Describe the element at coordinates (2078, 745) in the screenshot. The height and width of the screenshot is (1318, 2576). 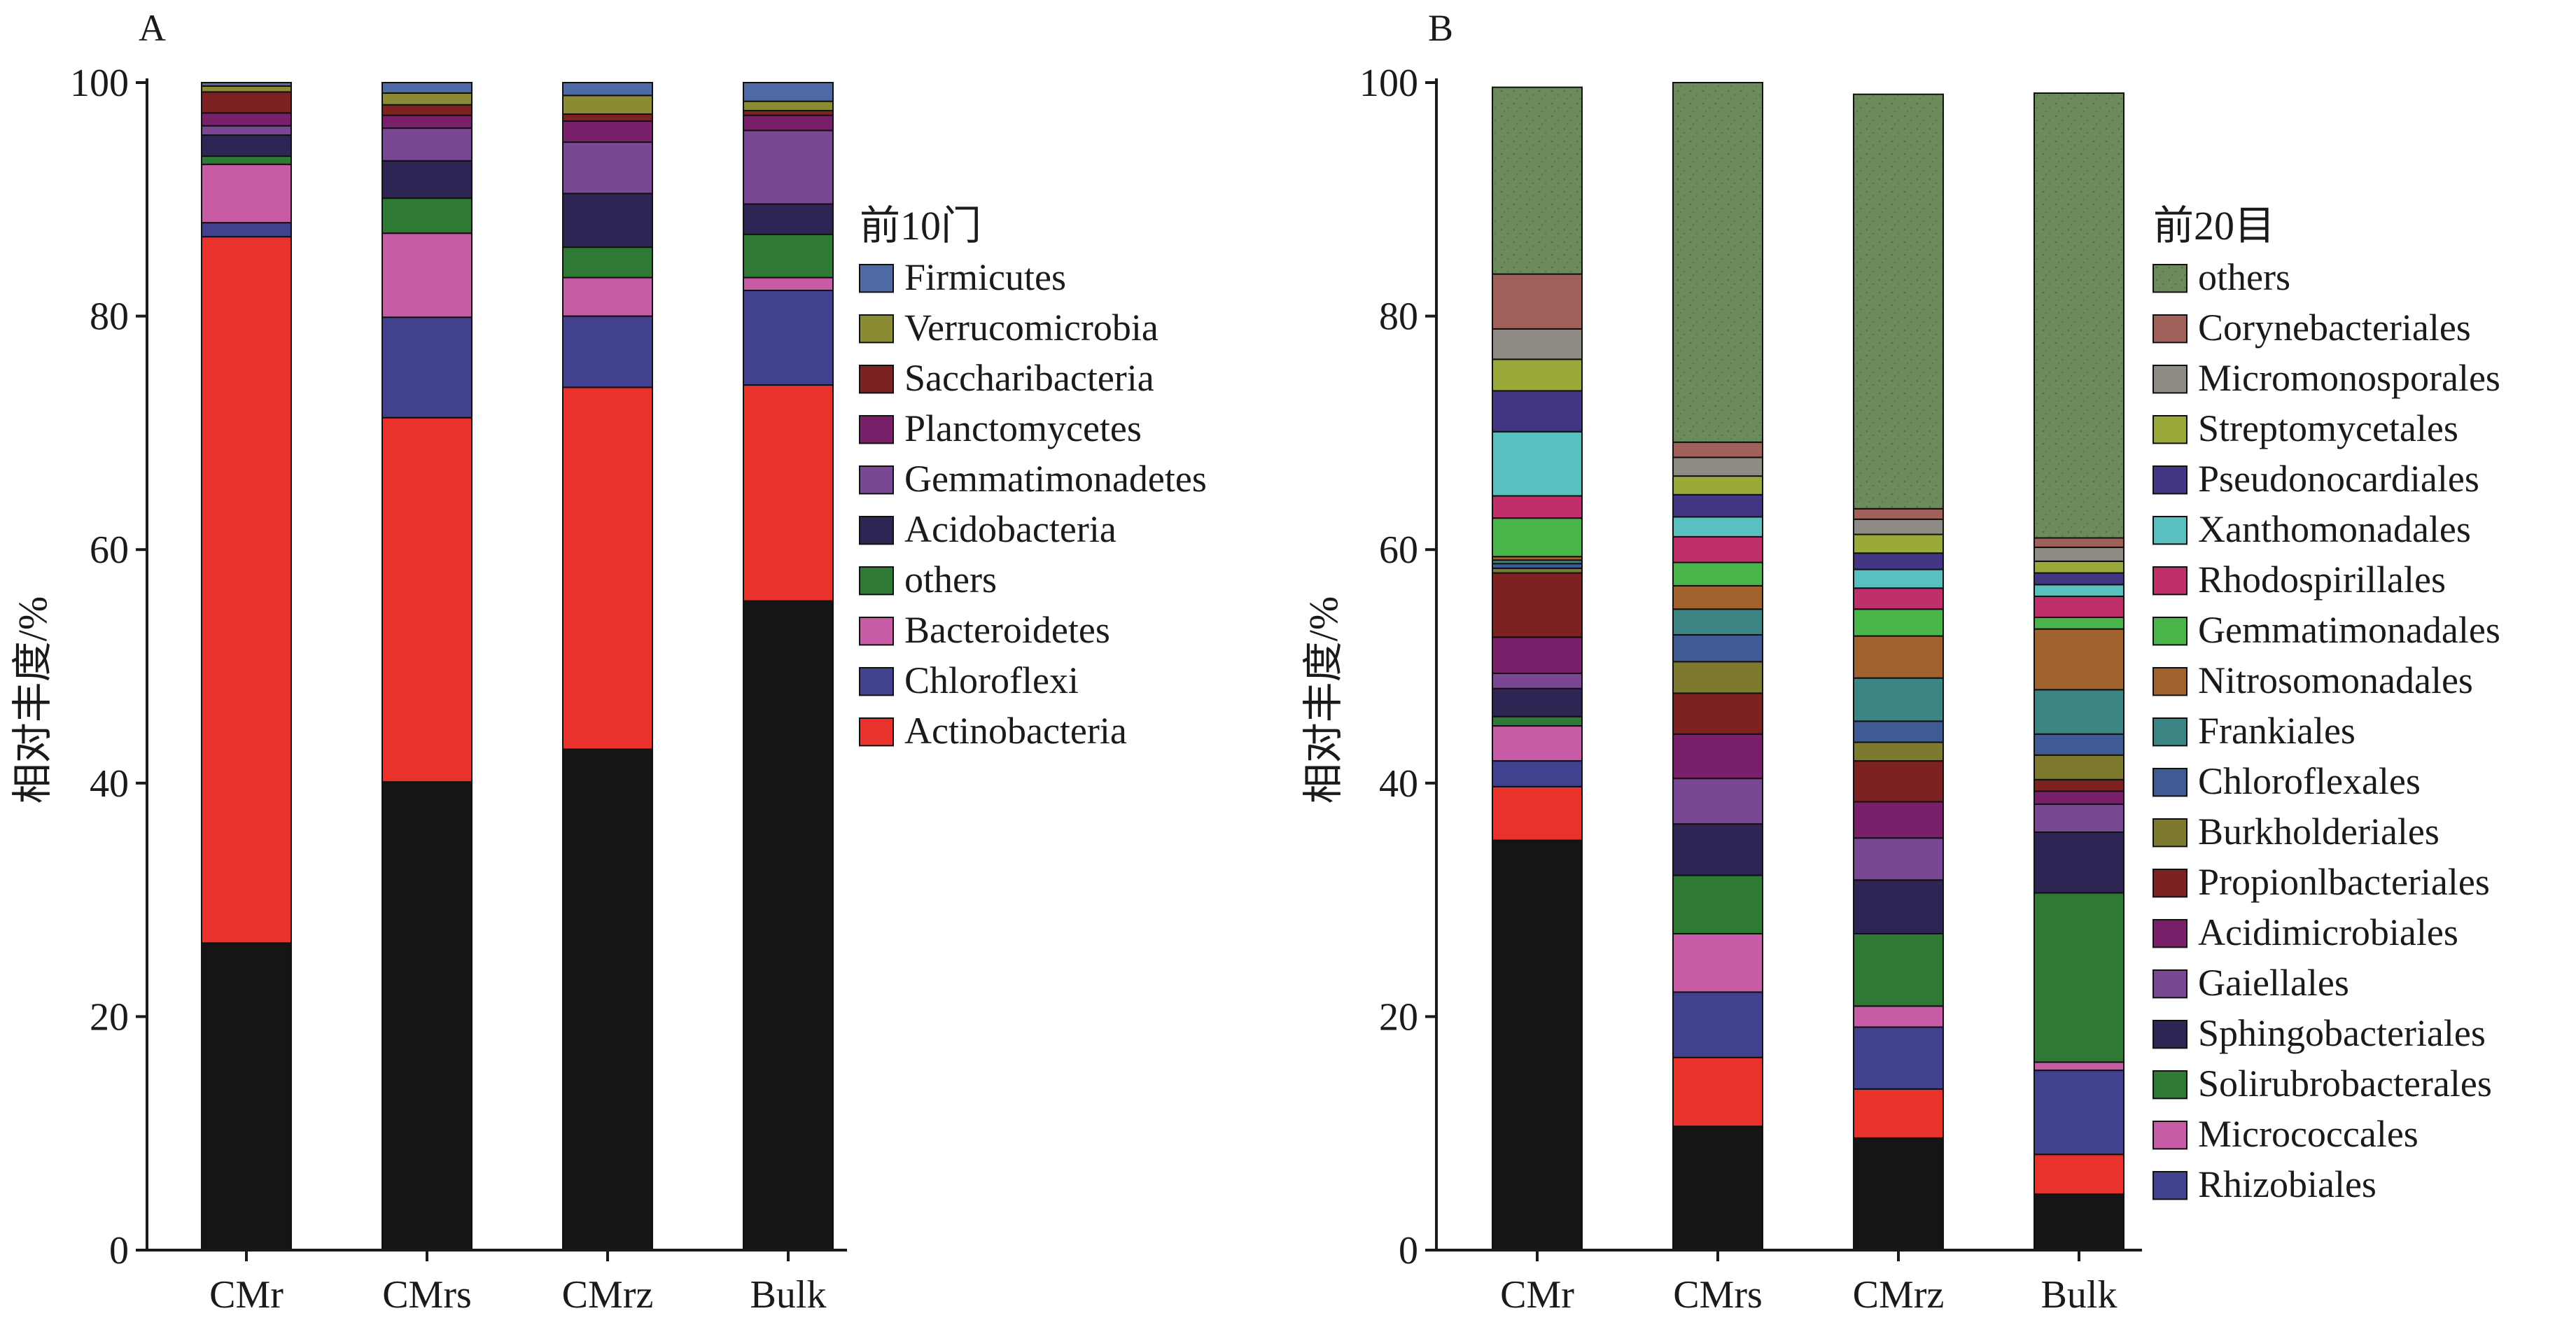
I see `panel-b-segment-bulk-nitrosomonadales` at that location.